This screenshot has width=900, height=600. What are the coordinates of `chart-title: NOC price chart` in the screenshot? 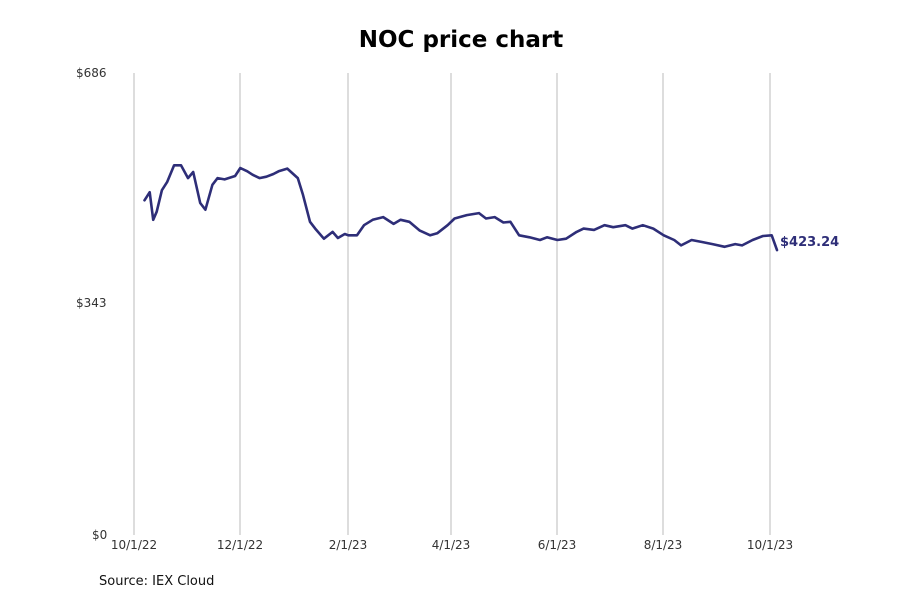 It's located at (461, 40).